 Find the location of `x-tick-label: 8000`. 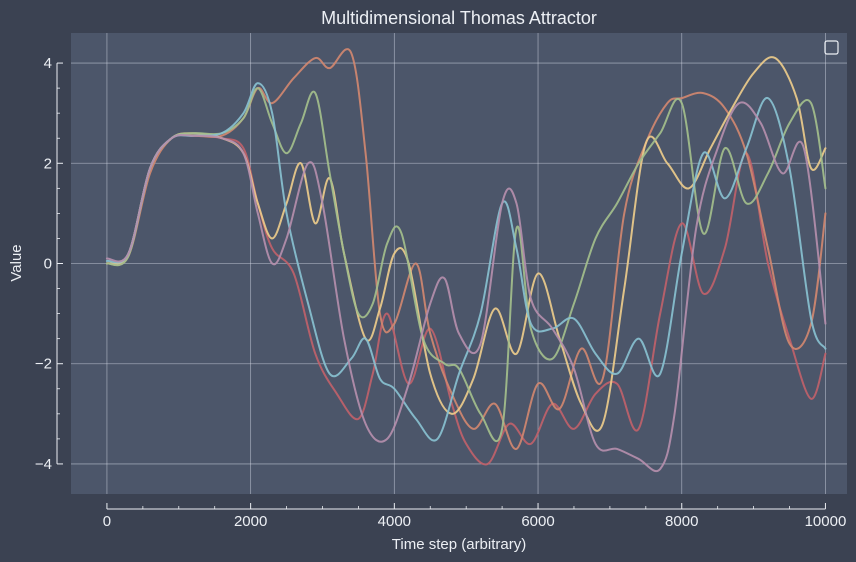

x-tick-label: 8000 is located at coordinates (681, 521).